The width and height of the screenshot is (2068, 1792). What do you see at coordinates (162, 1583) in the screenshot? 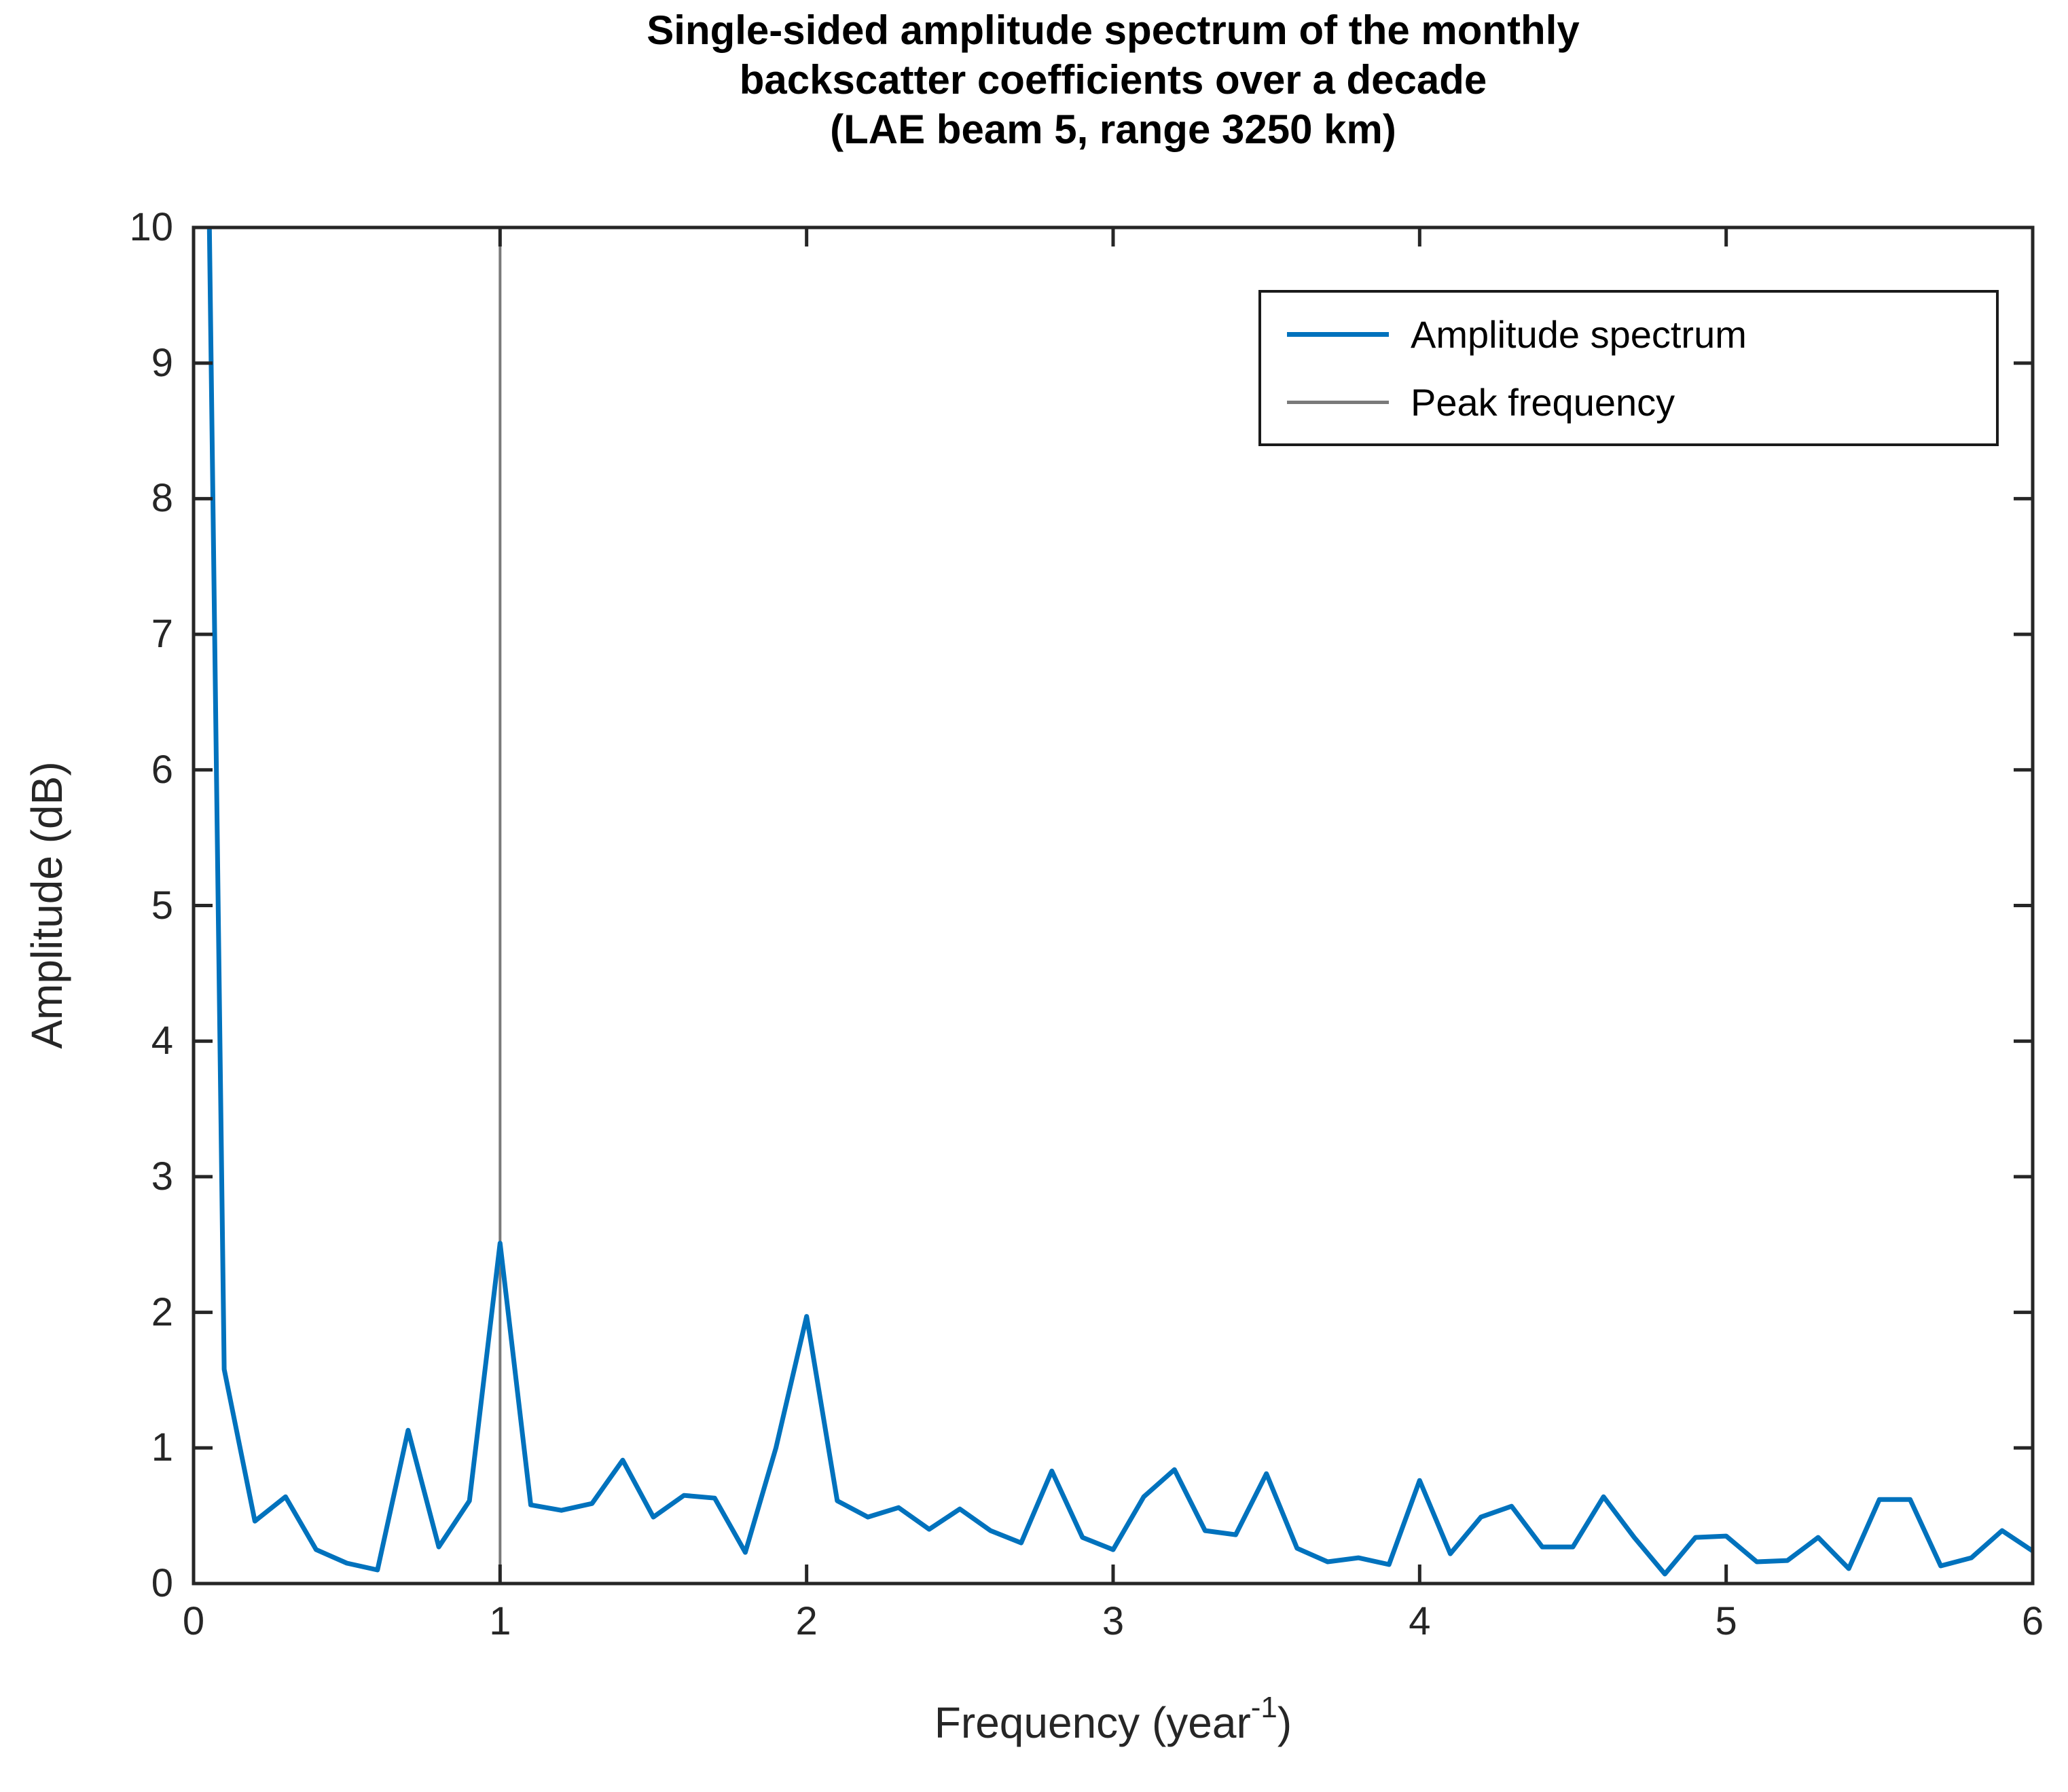
I see `y-tick-label-0: 0` at bounding box center [162, 1583].